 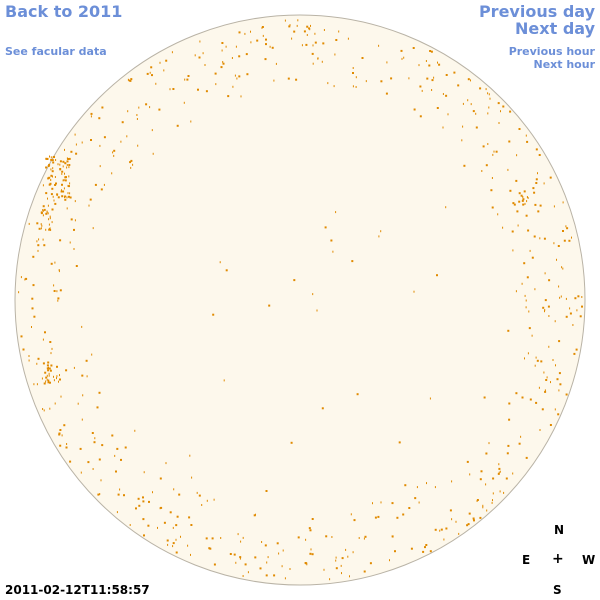 I want to click on next-hour-link: Next hour, so click(x=564, y=64).